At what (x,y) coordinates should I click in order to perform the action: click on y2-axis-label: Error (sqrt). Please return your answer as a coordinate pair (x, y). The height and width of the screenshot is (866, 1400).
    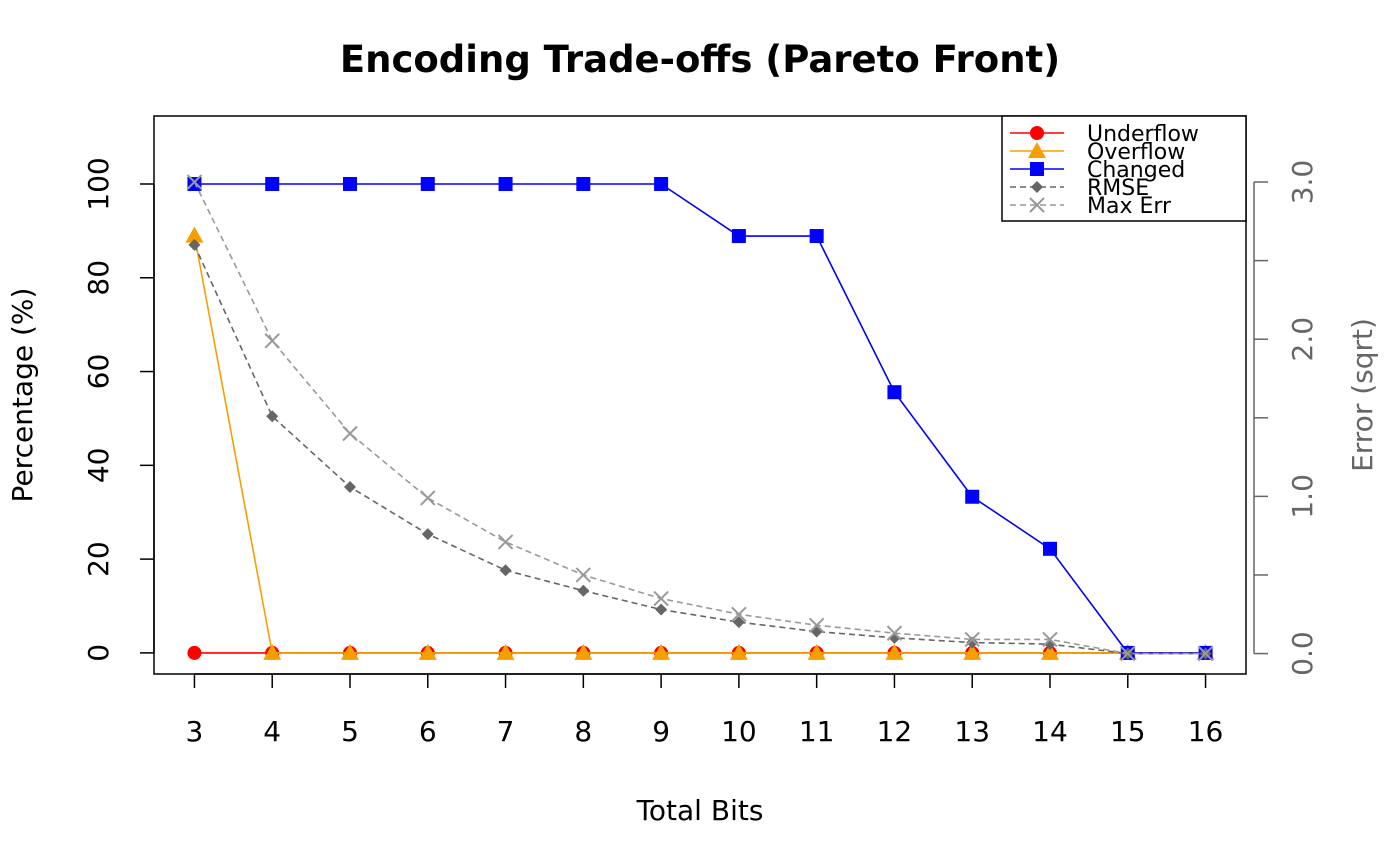
    Looking at the image, I should click on (1362, 395).